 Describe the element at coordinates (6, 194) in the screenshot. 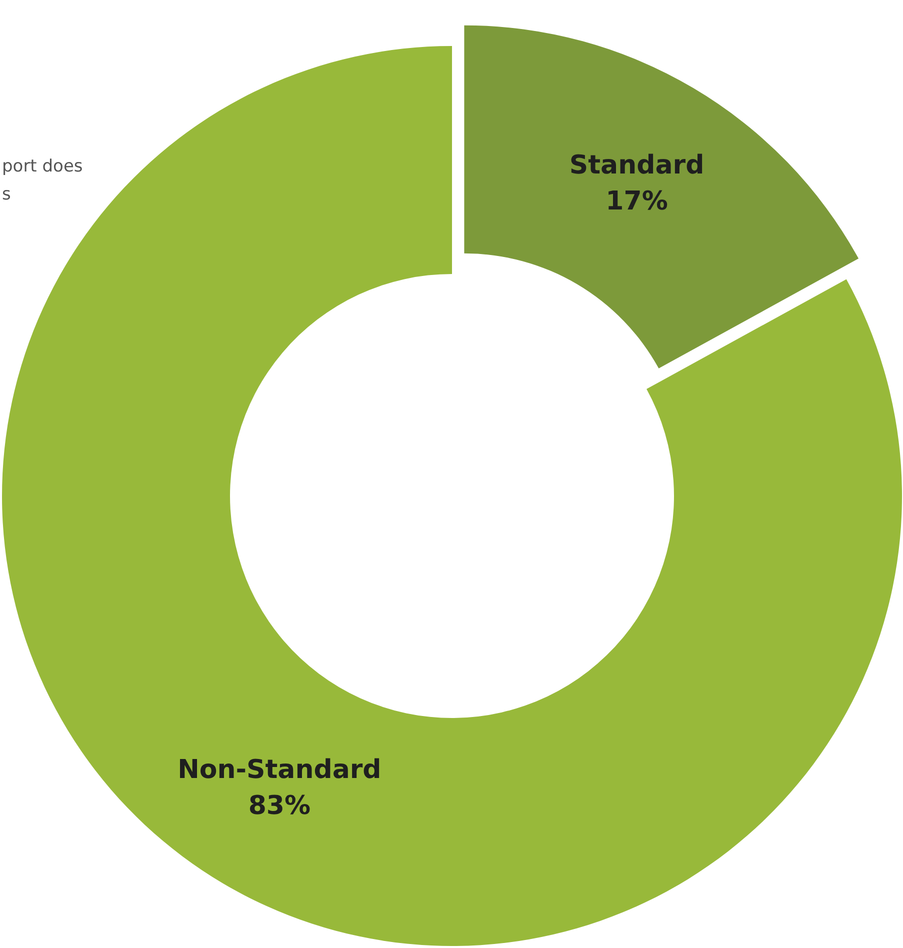

I see `text: s` at that location.